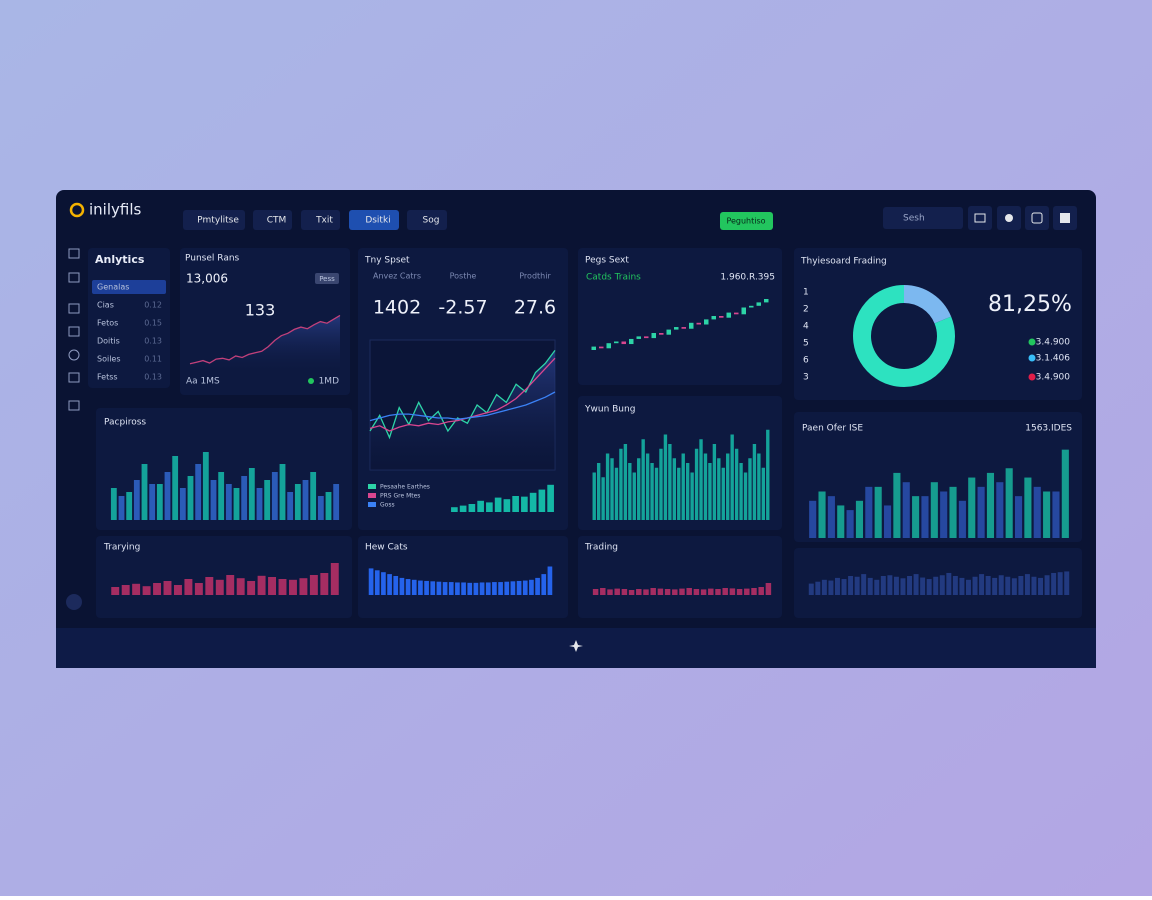 Image resolution: width=1152 pixels, height=900 pixels. What do you see at coordinates (109, 359) in the screenshot?
I see `sidebar-item: Soiles` at bounding box center [109, 359].